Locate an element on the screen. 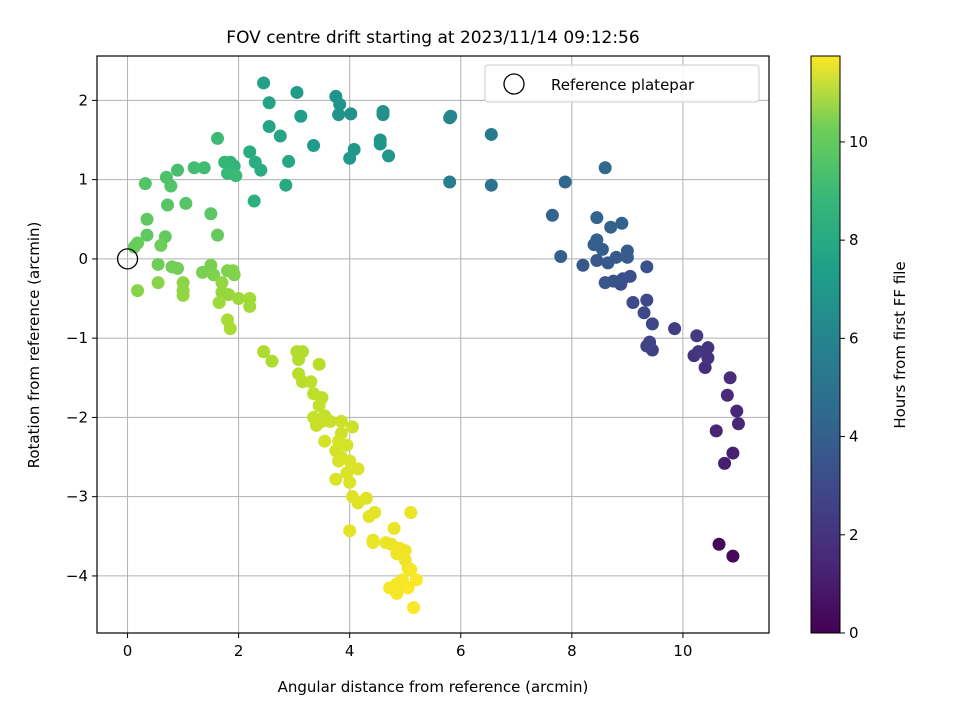 This screenshot has height=720, width=960. x-tick-label: 6 is located at coordinates (461, 651).